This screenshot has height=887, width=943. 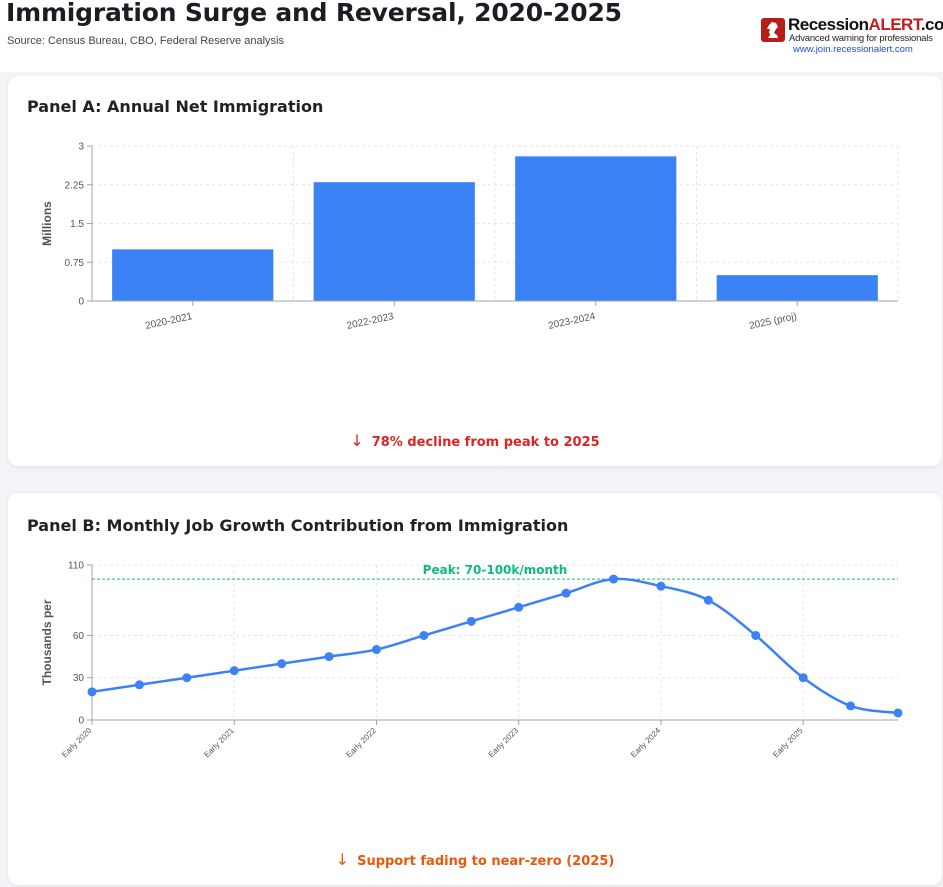 I want to click on y-axis-label: Thousands per, so click(x=47, y=642).